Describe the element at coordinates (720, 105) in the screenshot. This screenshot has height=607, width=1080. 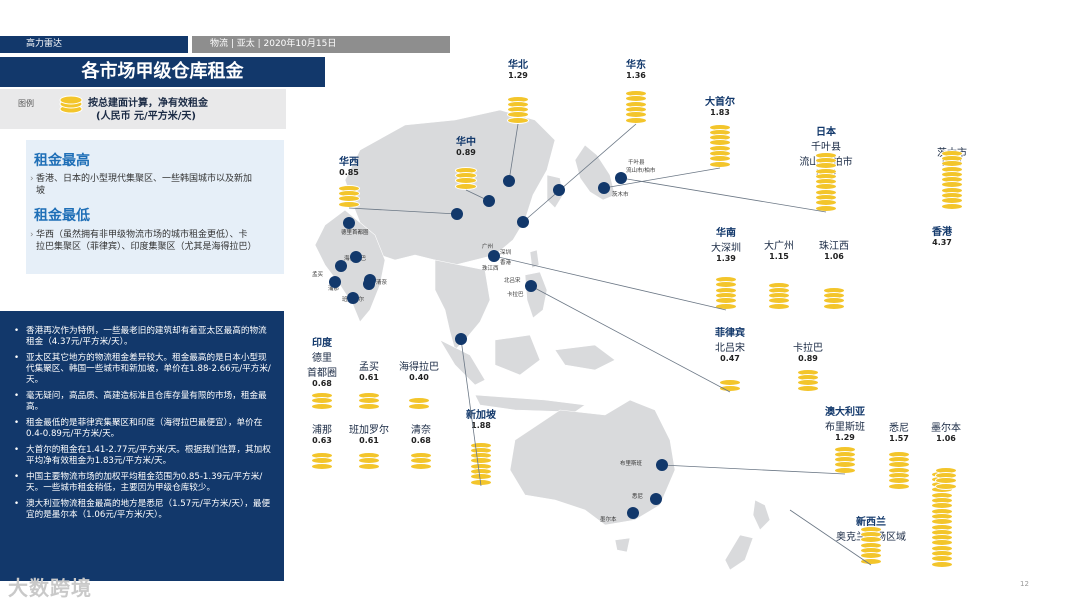
I see `market-label: 大首尔 1.83` at that location.